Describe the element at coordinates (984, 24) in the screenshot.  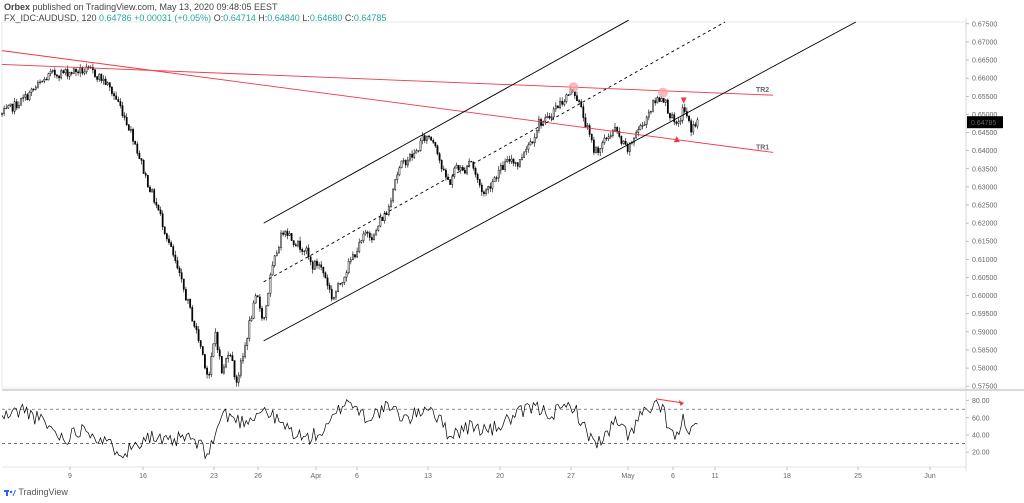
I see `price-tick-label: 0.67500` at that location.